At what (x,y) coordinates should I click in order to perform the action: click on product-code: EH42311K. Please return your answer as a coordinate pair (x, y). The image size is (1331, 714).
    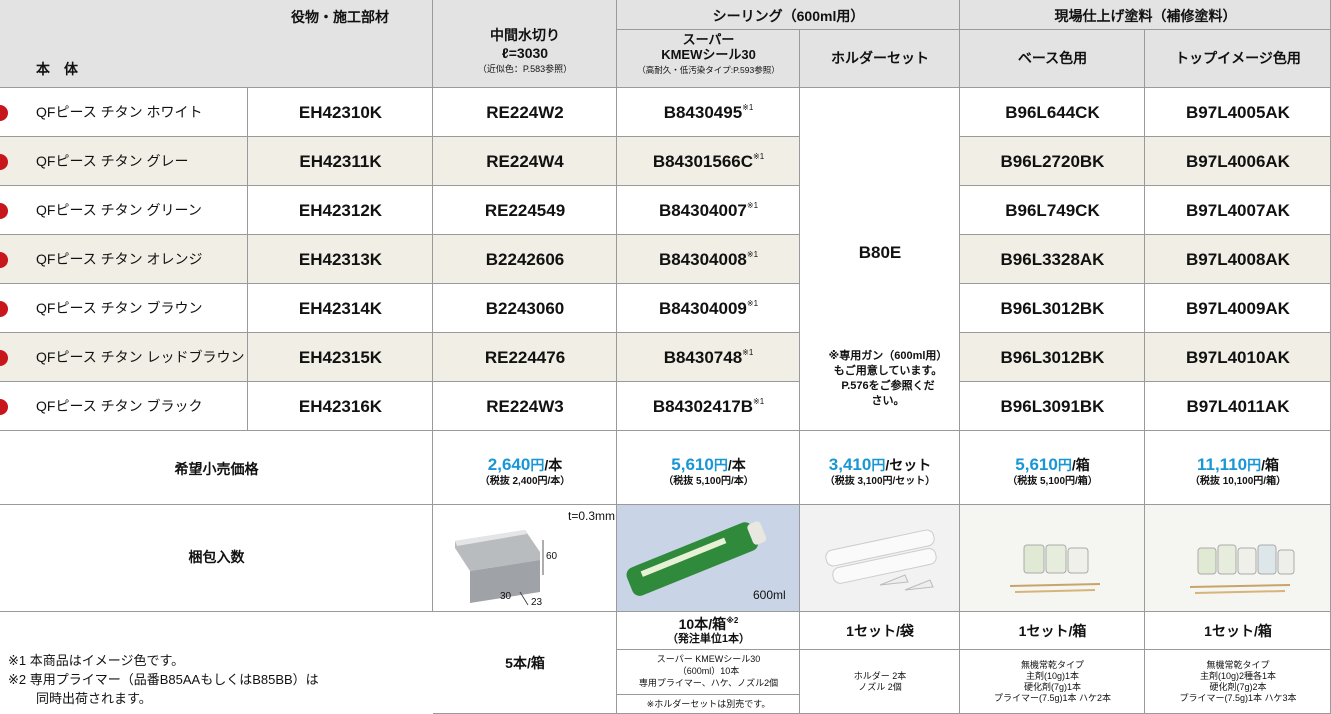
    Looking at the image, I should click on (340, 161).